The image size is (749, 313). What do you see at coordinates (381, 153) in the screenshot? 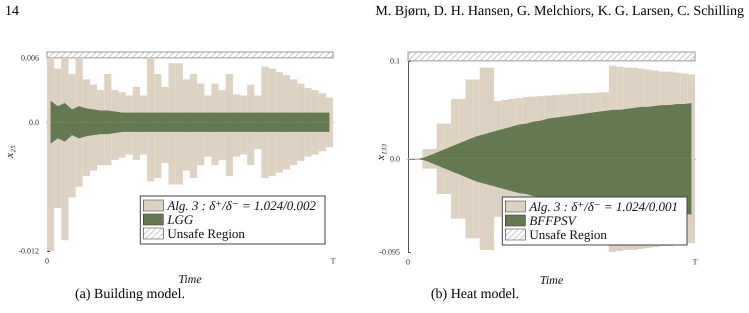
I see `y-axis-title: x₁₃₃` at bounding box center [381, 153].